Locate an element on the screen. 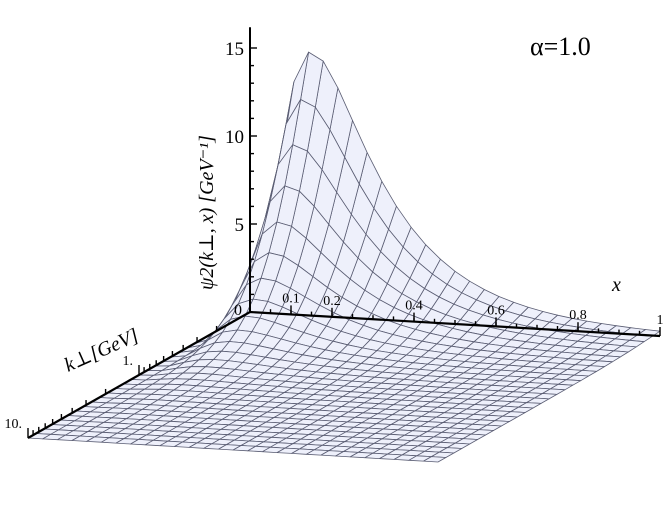 Image resolution: width=664 pixels, height=532 pixels. z-axis-title: ψ2(k⊥, x) [GeV⁻¹] is located at coordinates (207, 212).